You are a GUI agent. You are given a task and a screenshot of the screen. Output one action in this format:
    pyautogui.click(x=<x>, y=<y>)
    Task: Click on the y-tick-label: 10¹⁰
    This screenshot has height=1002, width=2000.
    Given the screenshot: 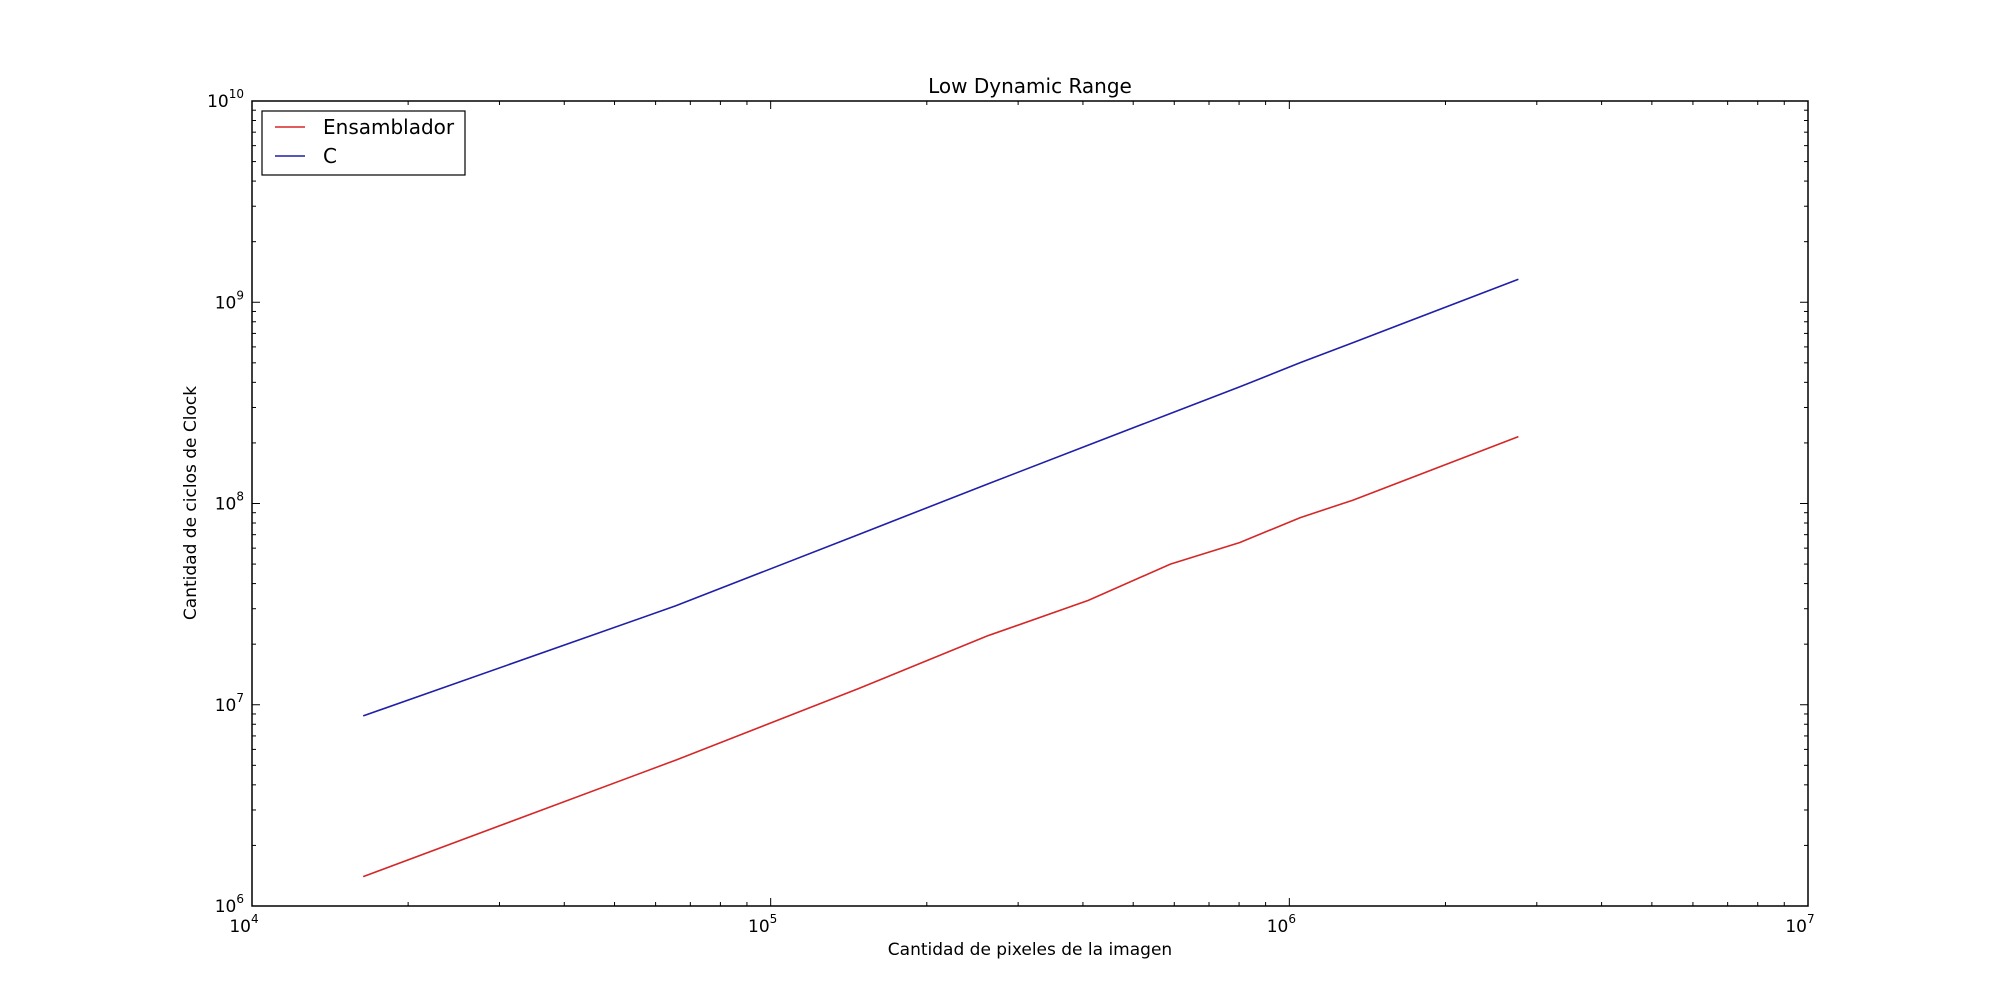 What is the action you would take?
    pyautogui.click(x=225, y=99)
    